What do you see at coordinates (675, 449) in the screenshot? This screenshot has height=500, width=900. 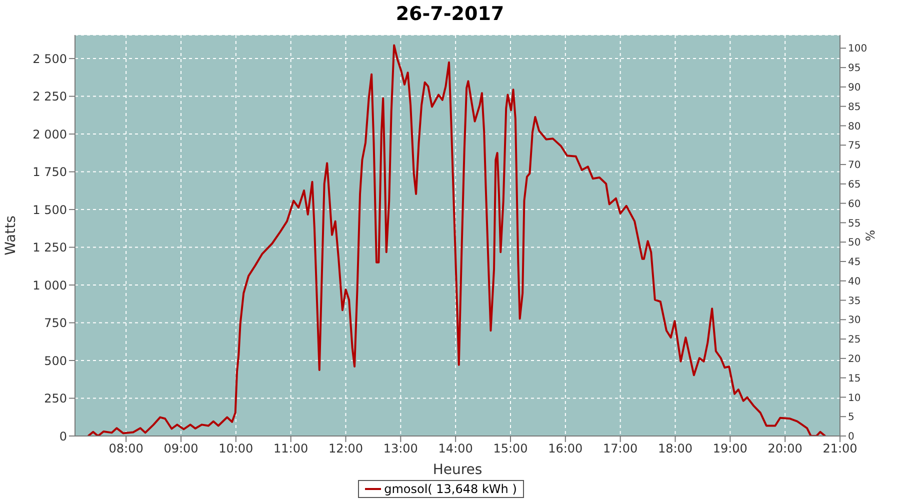 I see `x-tick-label: 18:00` at bounding box center [675, 449].